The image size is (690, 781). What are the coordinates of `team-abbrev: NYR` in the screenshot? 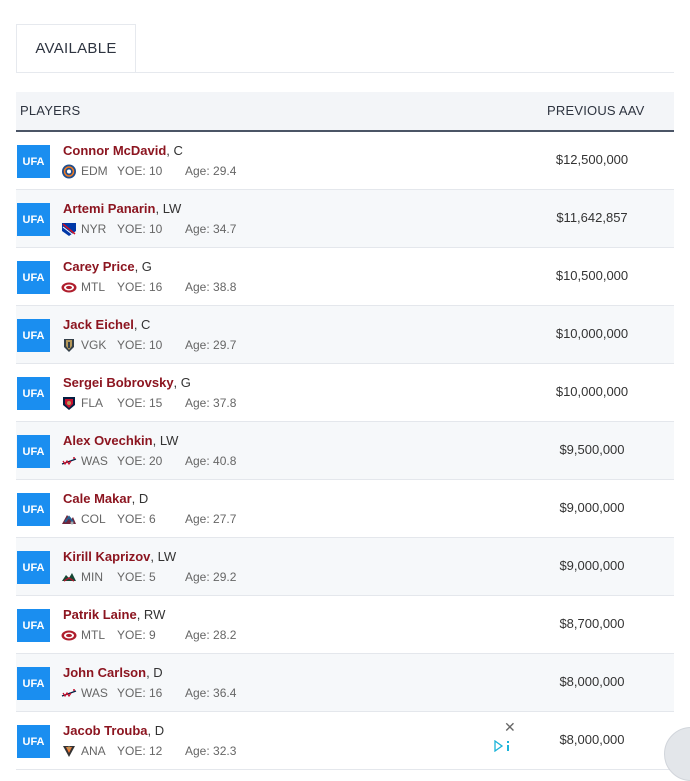 It's located at (94, 229).